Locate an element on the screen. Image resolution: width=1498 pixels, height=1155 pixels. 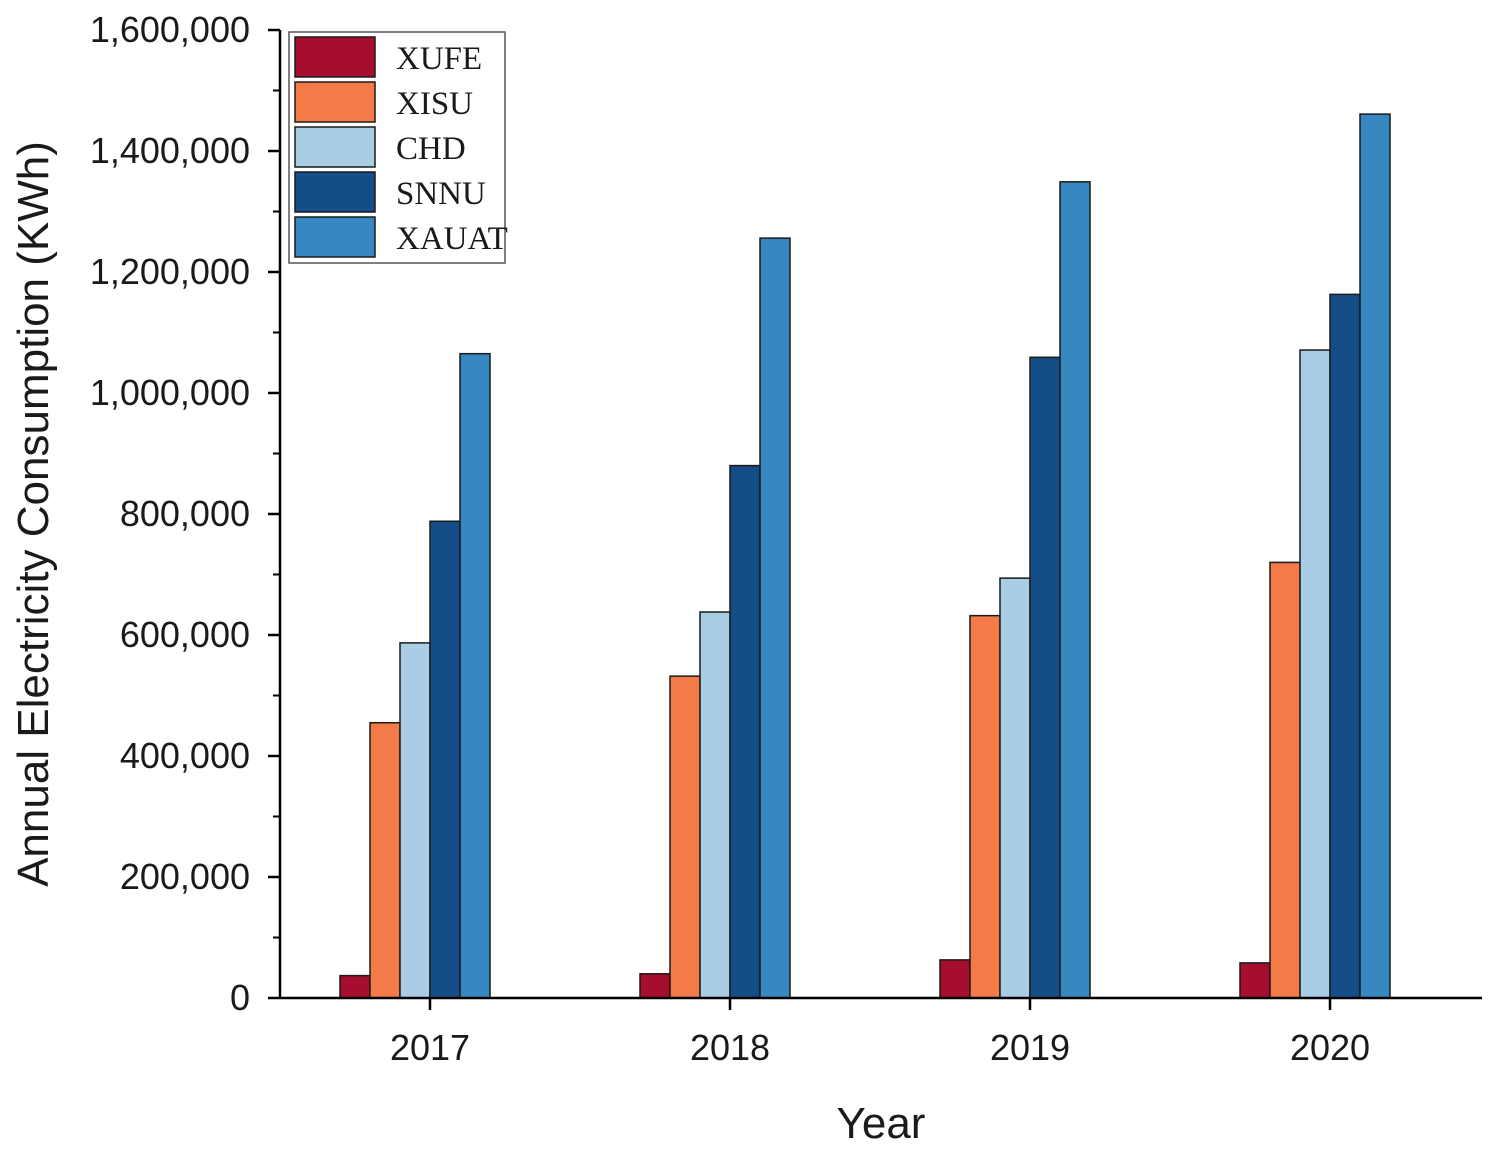
legend-swatch-xufe is located at coordinates (335, 57).